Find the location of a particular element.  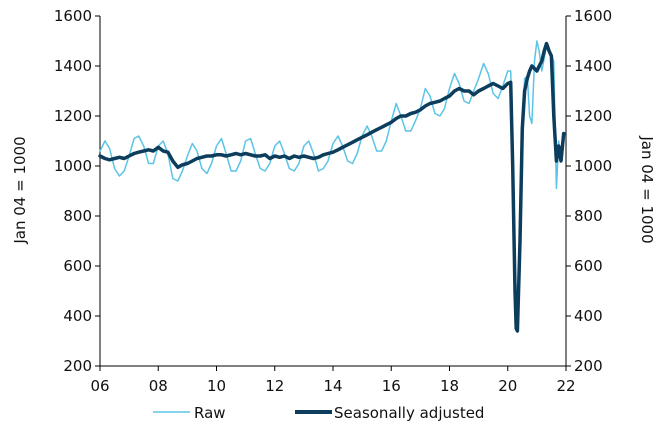

y-tick-label-right: 1000 is located at coordinates (593, 166).